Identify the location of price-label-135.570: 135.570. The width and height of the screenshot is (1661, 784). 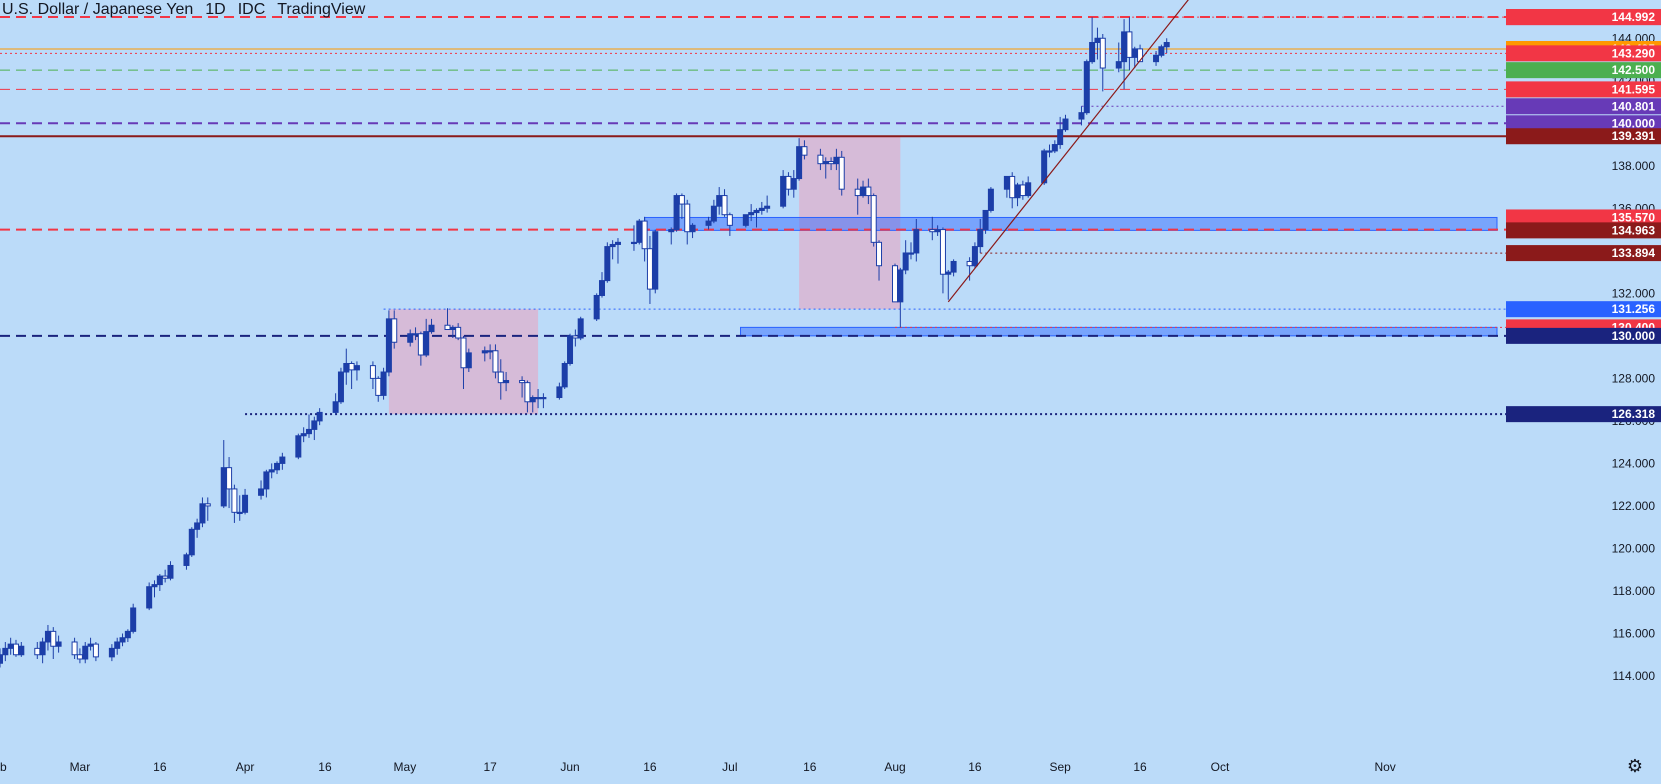
(1583, 217).